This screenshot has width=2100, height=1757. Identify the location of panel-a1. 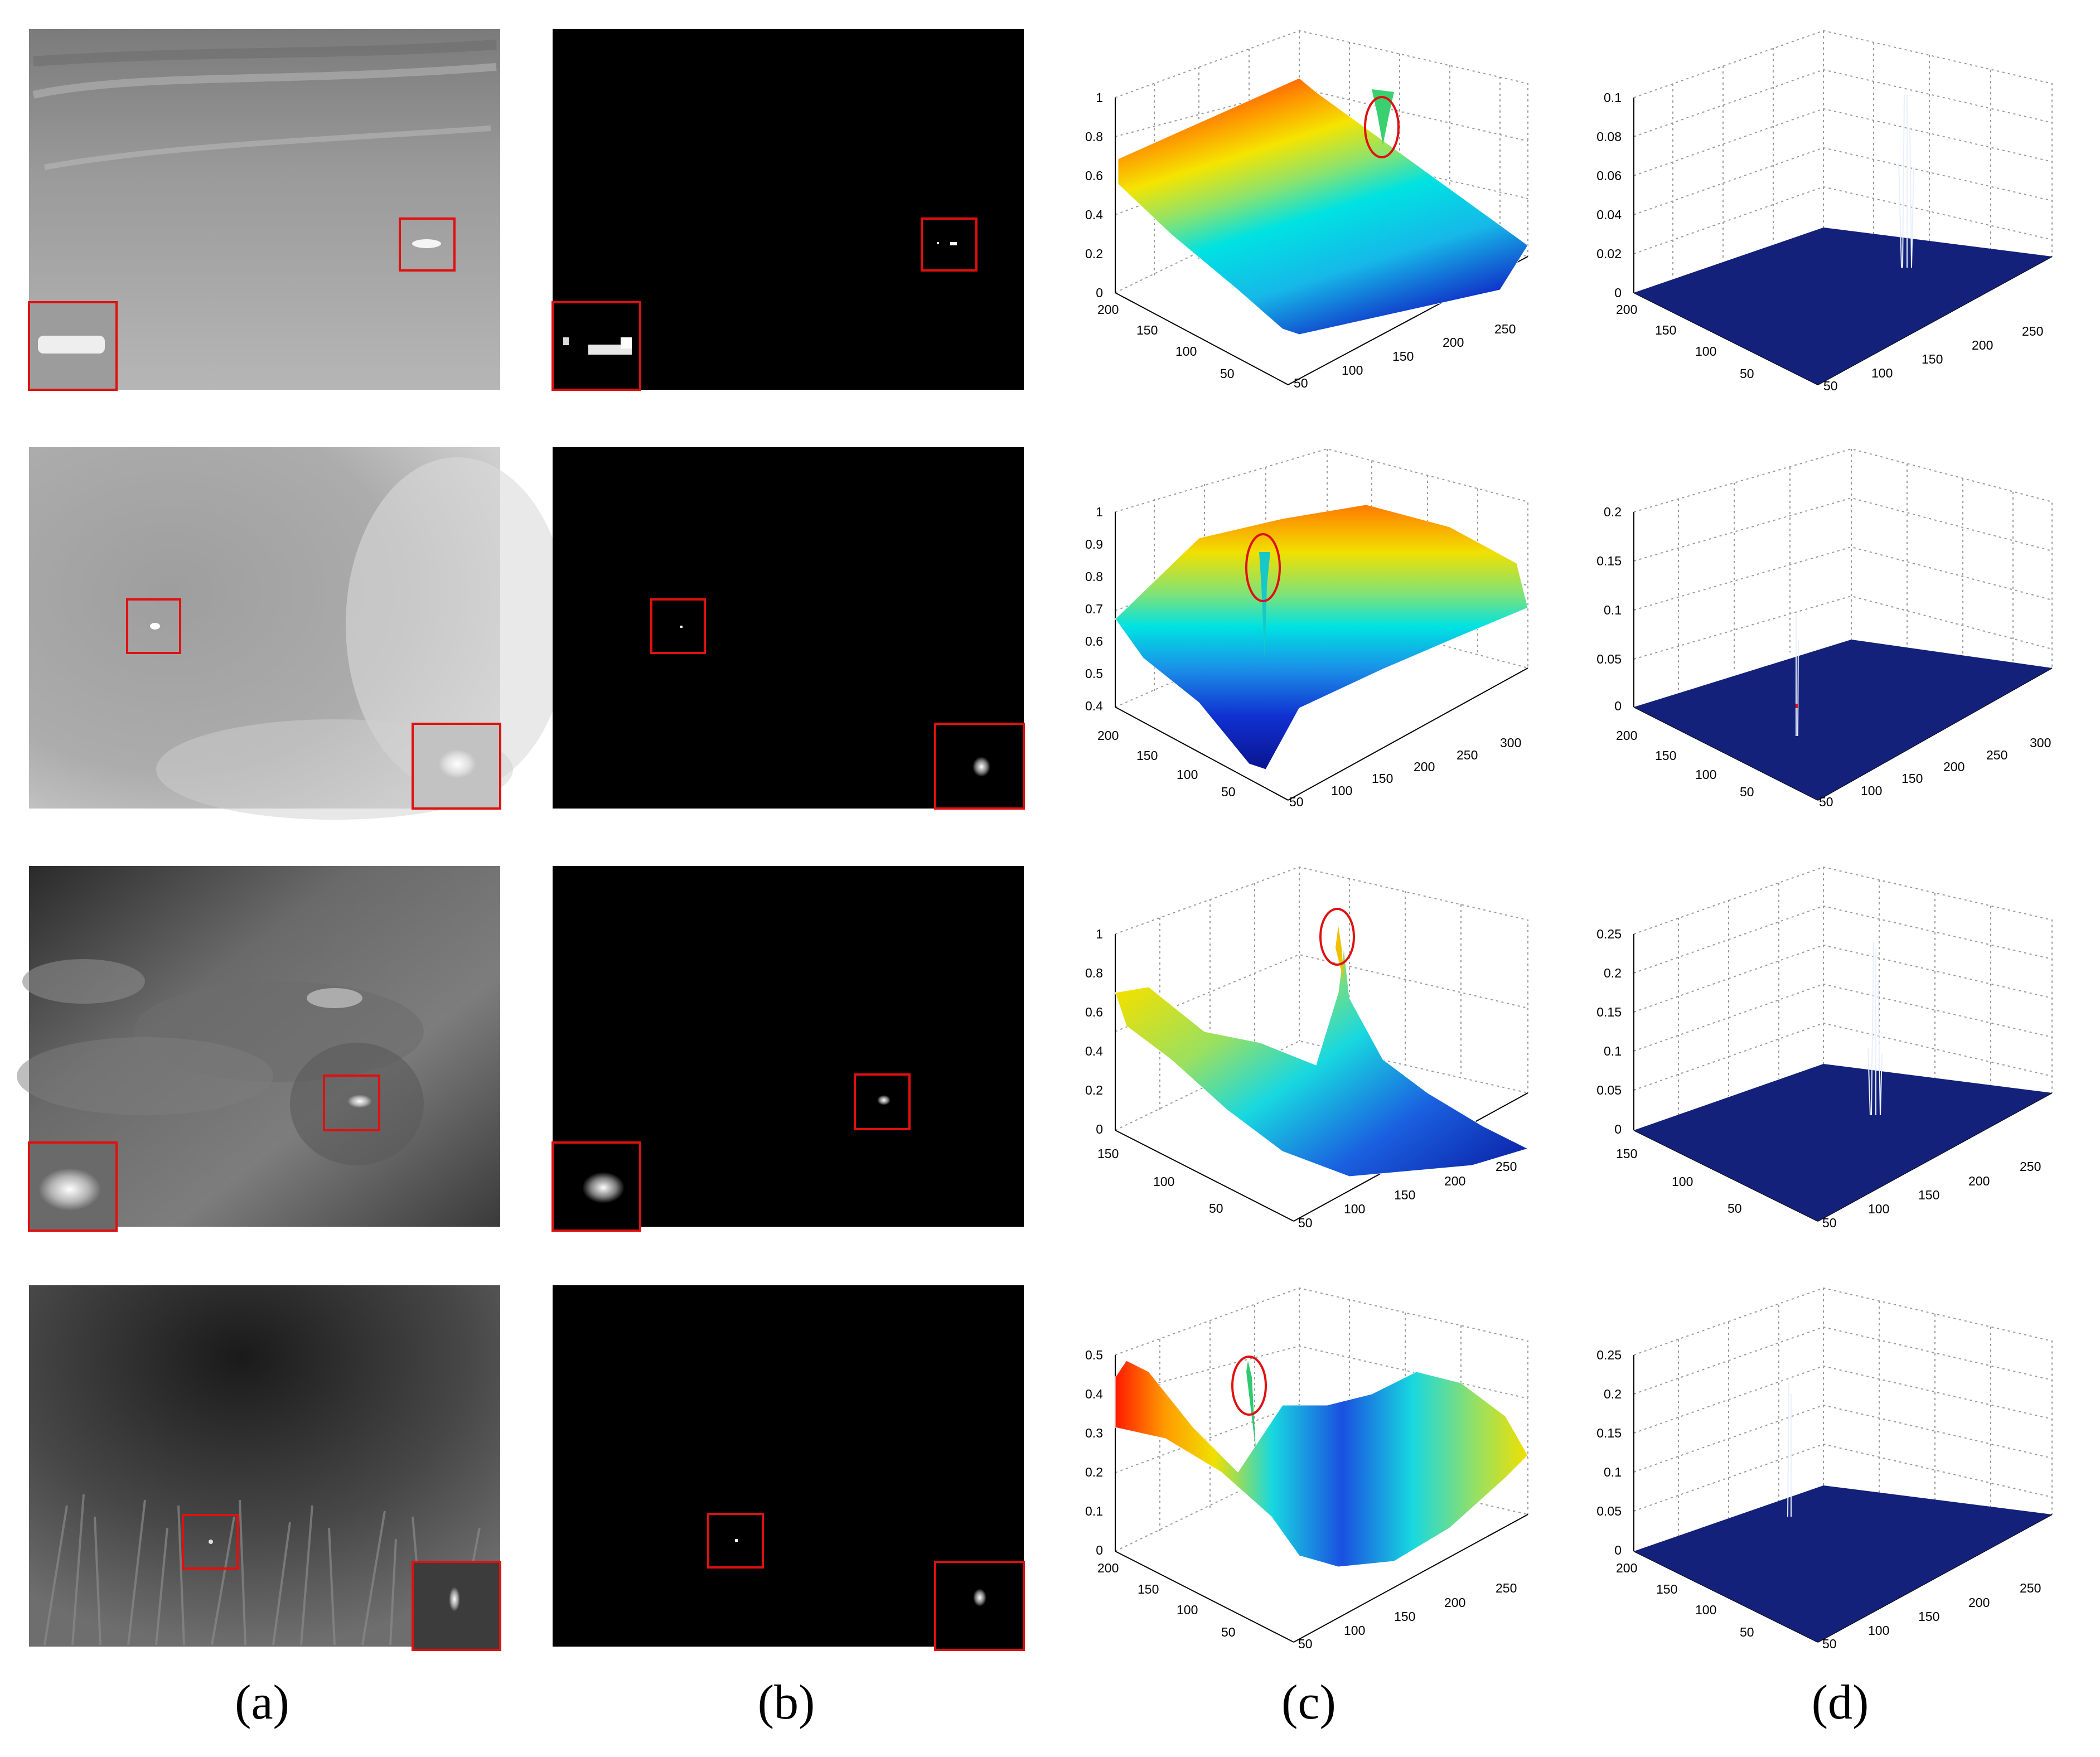
(264, 210).